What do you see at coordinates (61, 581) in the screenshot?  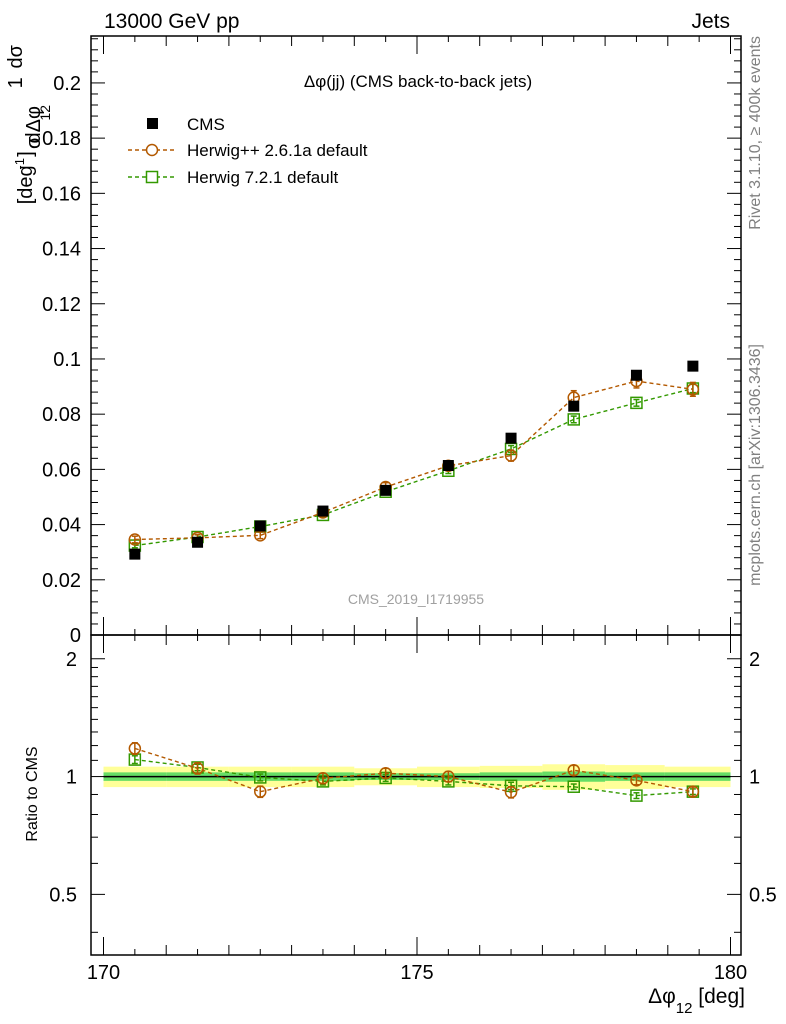 I see `y-tick-label: 0.02` at bounding box center [61, 581].